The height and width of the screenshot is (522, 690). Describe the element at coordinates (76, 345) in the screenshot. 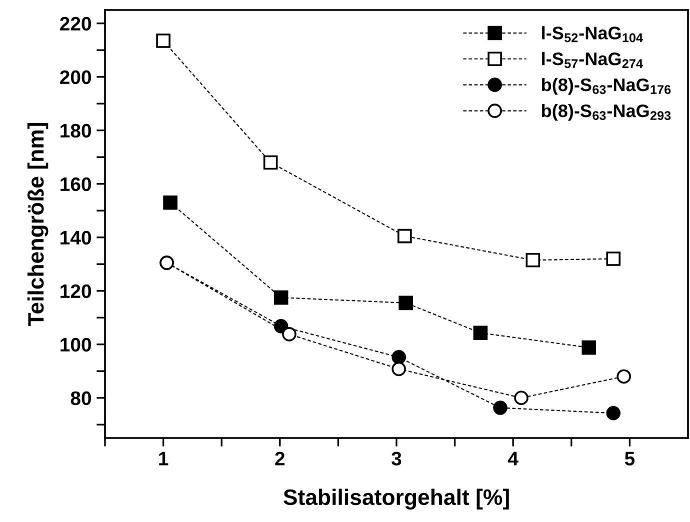

I see `y-tick-label: 100` at that location.